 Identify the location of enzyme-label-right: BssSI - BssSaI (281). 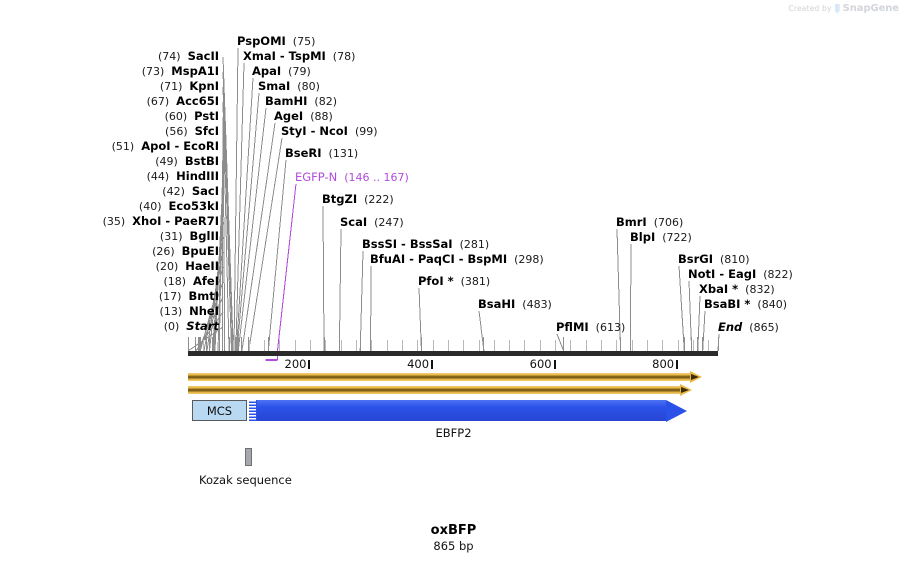
(425, 245).